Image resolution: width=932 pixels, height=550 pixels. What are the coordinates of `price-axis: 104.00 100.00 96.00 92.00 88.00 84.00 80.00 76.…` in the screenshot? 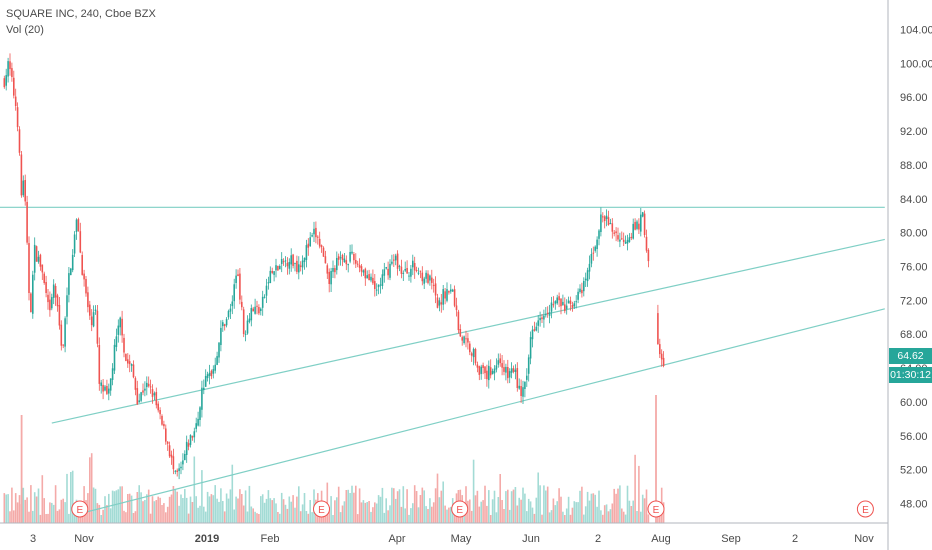 It's located at (916, 268).